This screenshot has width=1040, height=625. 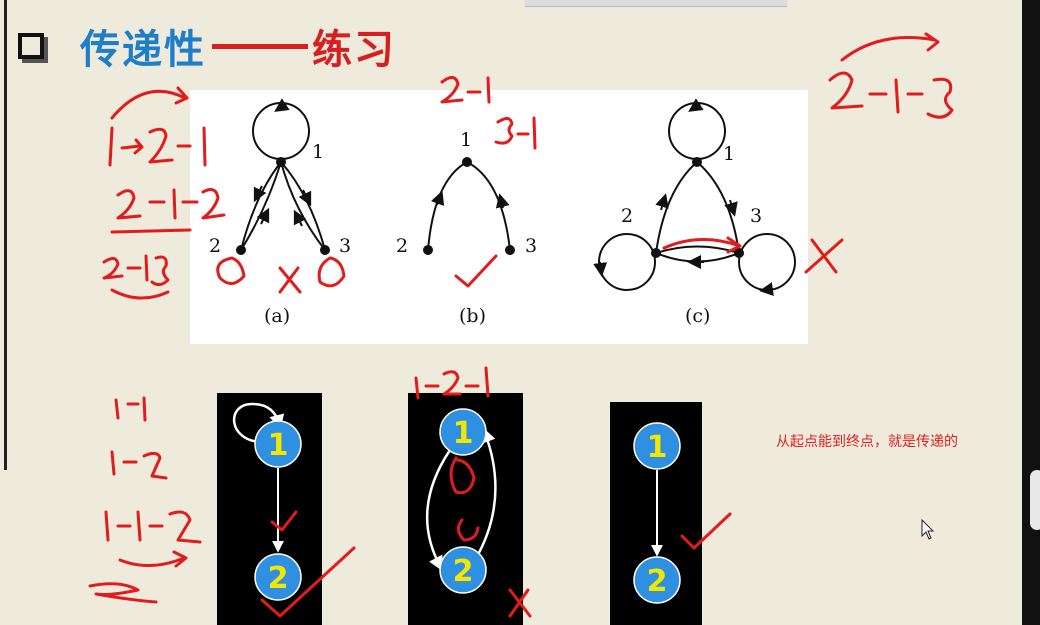 I want to click on graph-a-edge-1-2-outer, so click(x=261, y=206).